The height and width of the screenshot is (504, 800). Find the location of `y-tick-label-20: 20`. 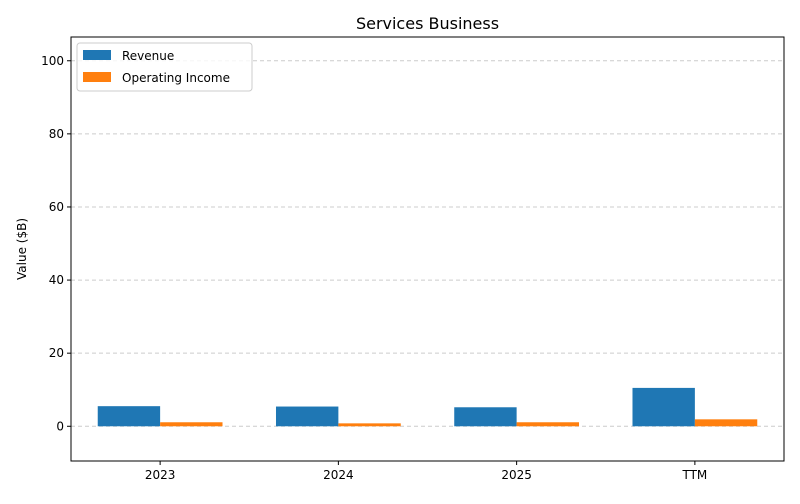

y-tick-label-20: 20 is located at coordinates (56, 353).